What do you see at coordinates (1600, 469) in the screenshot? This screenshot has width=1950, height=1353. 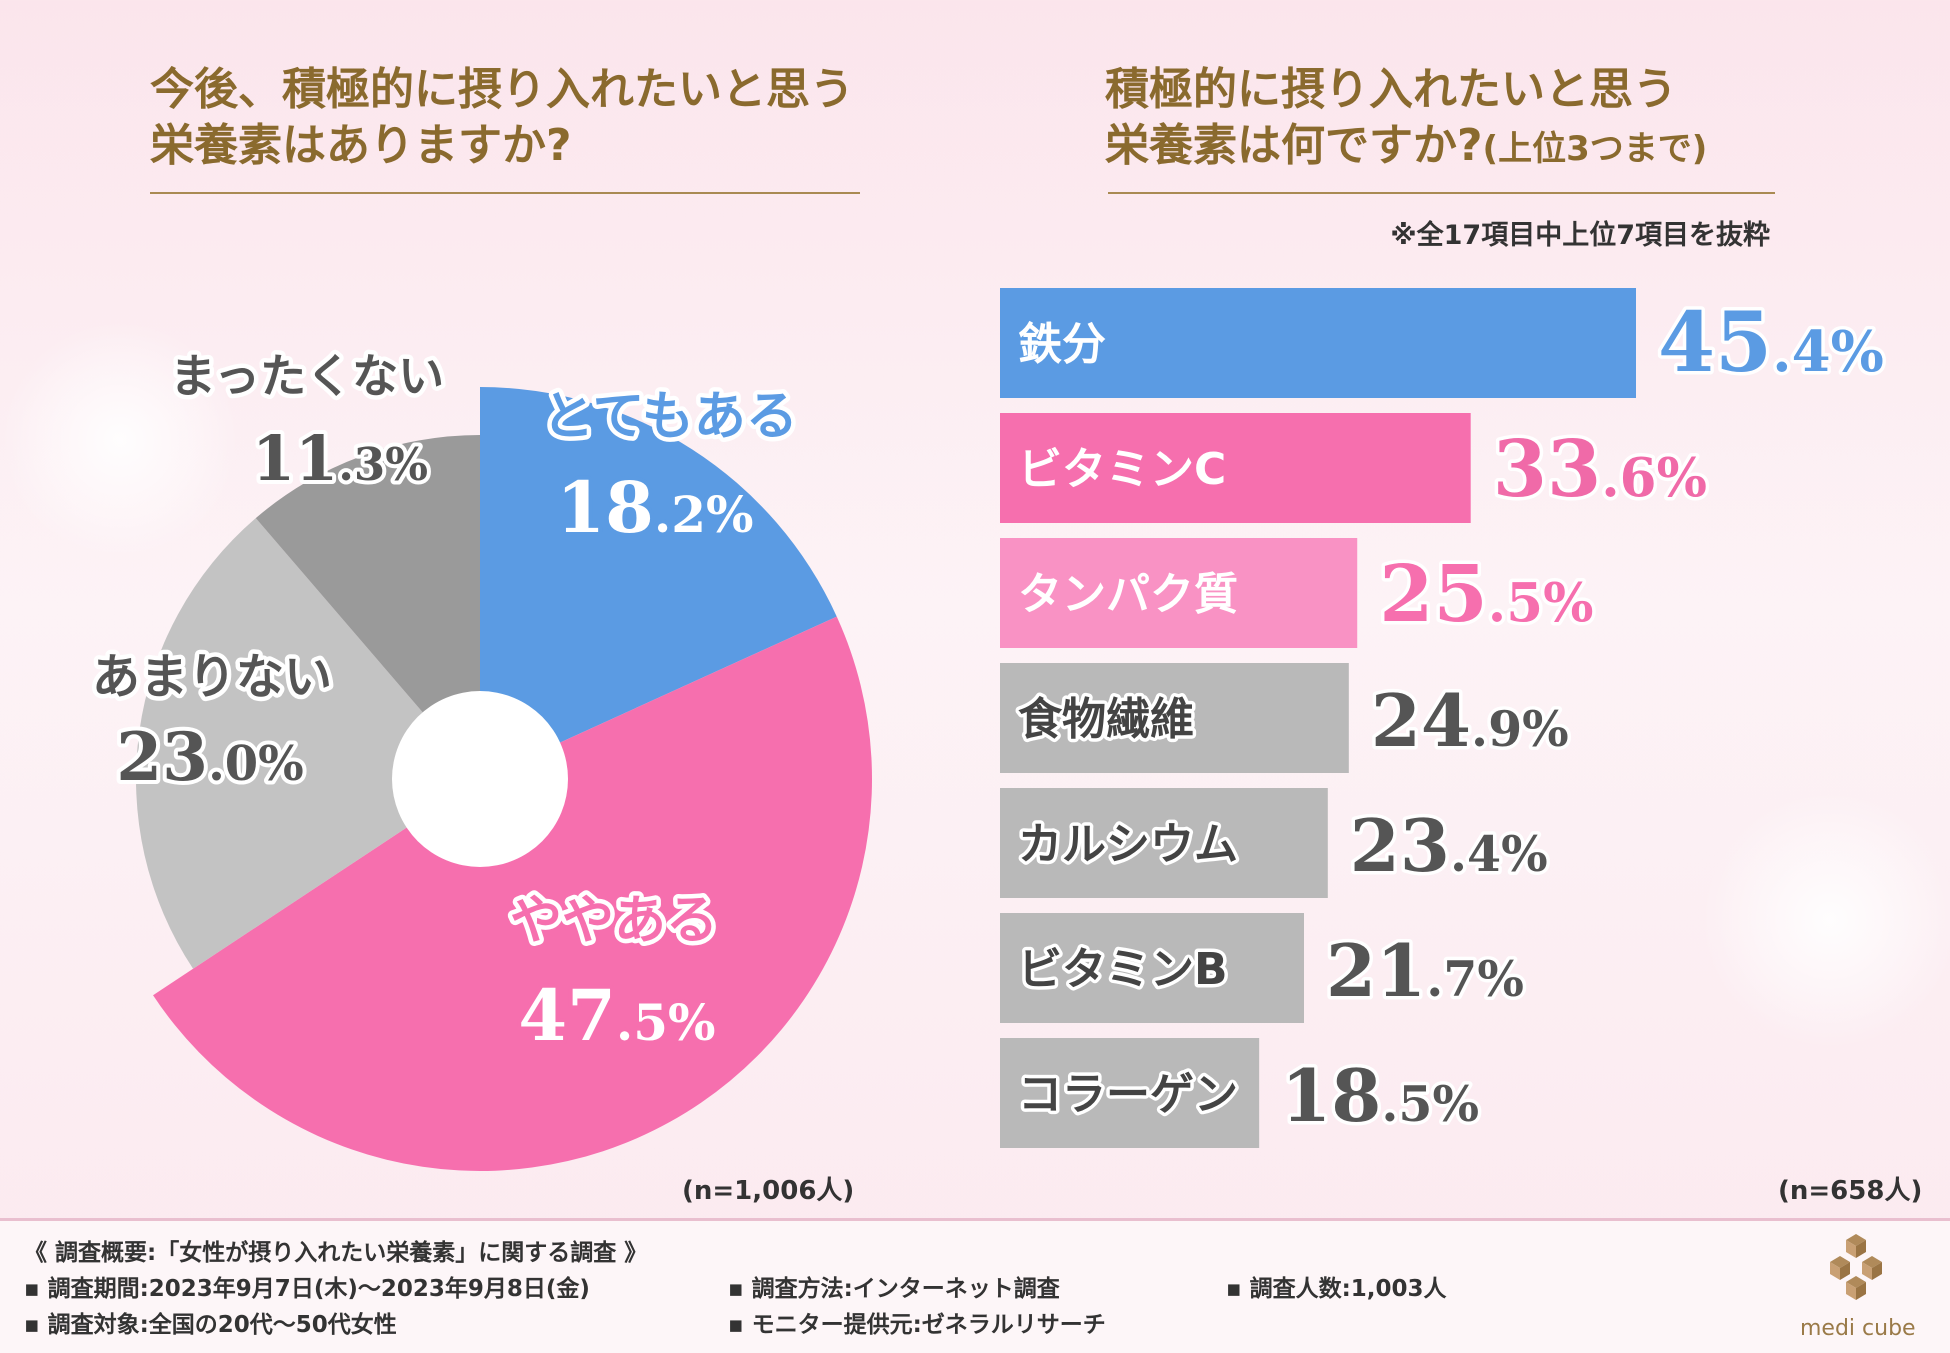 I see `bar-value-1: 33.6%` at bounding box center [1600, 469].